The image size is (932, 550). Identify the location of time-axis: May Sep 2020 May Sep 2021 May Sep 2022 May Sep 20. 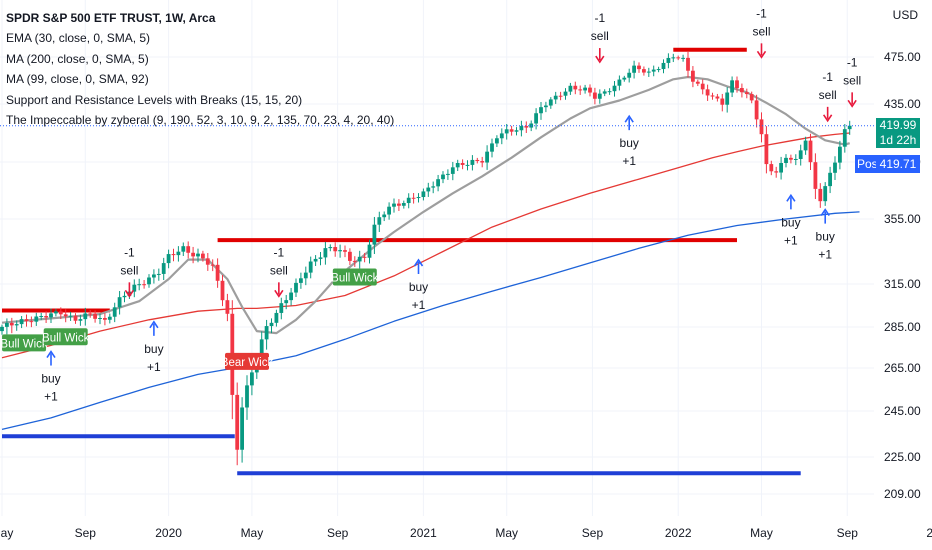
(466, 533).